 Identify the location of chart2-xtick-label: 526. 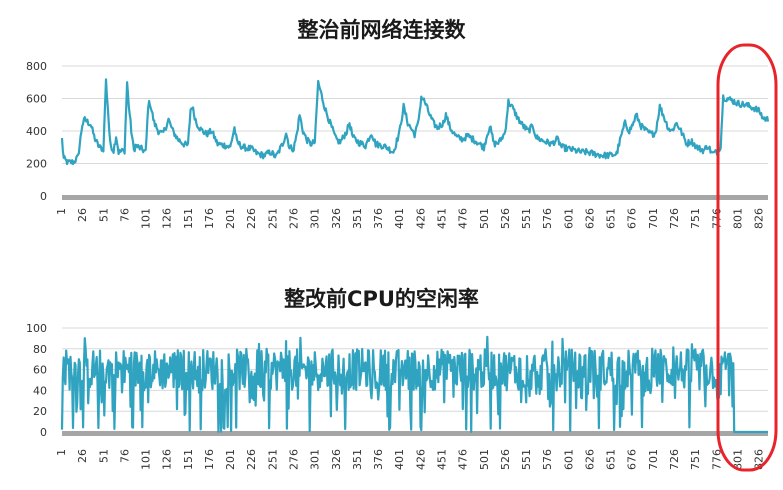
(505, 459).